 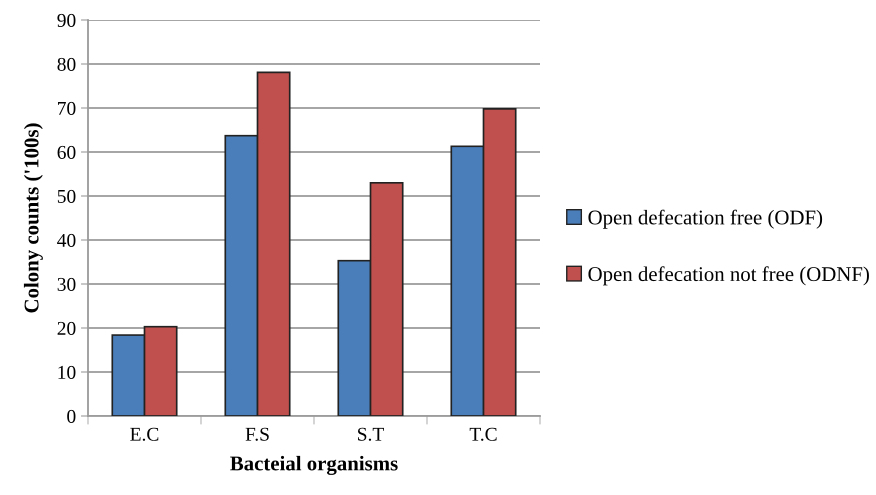 What do you see at coordinates (67, 372) in the screenshot?
I see `y-tick-label: 10` at bounding box center [67, 372].